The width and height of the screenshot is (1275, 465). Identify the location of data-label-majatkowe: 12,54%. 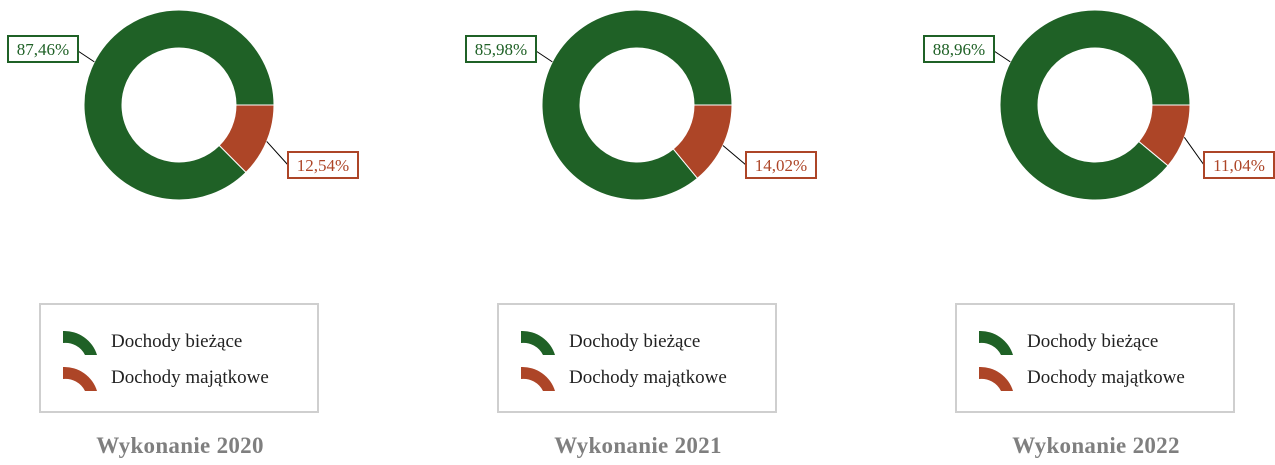
(323, 165).